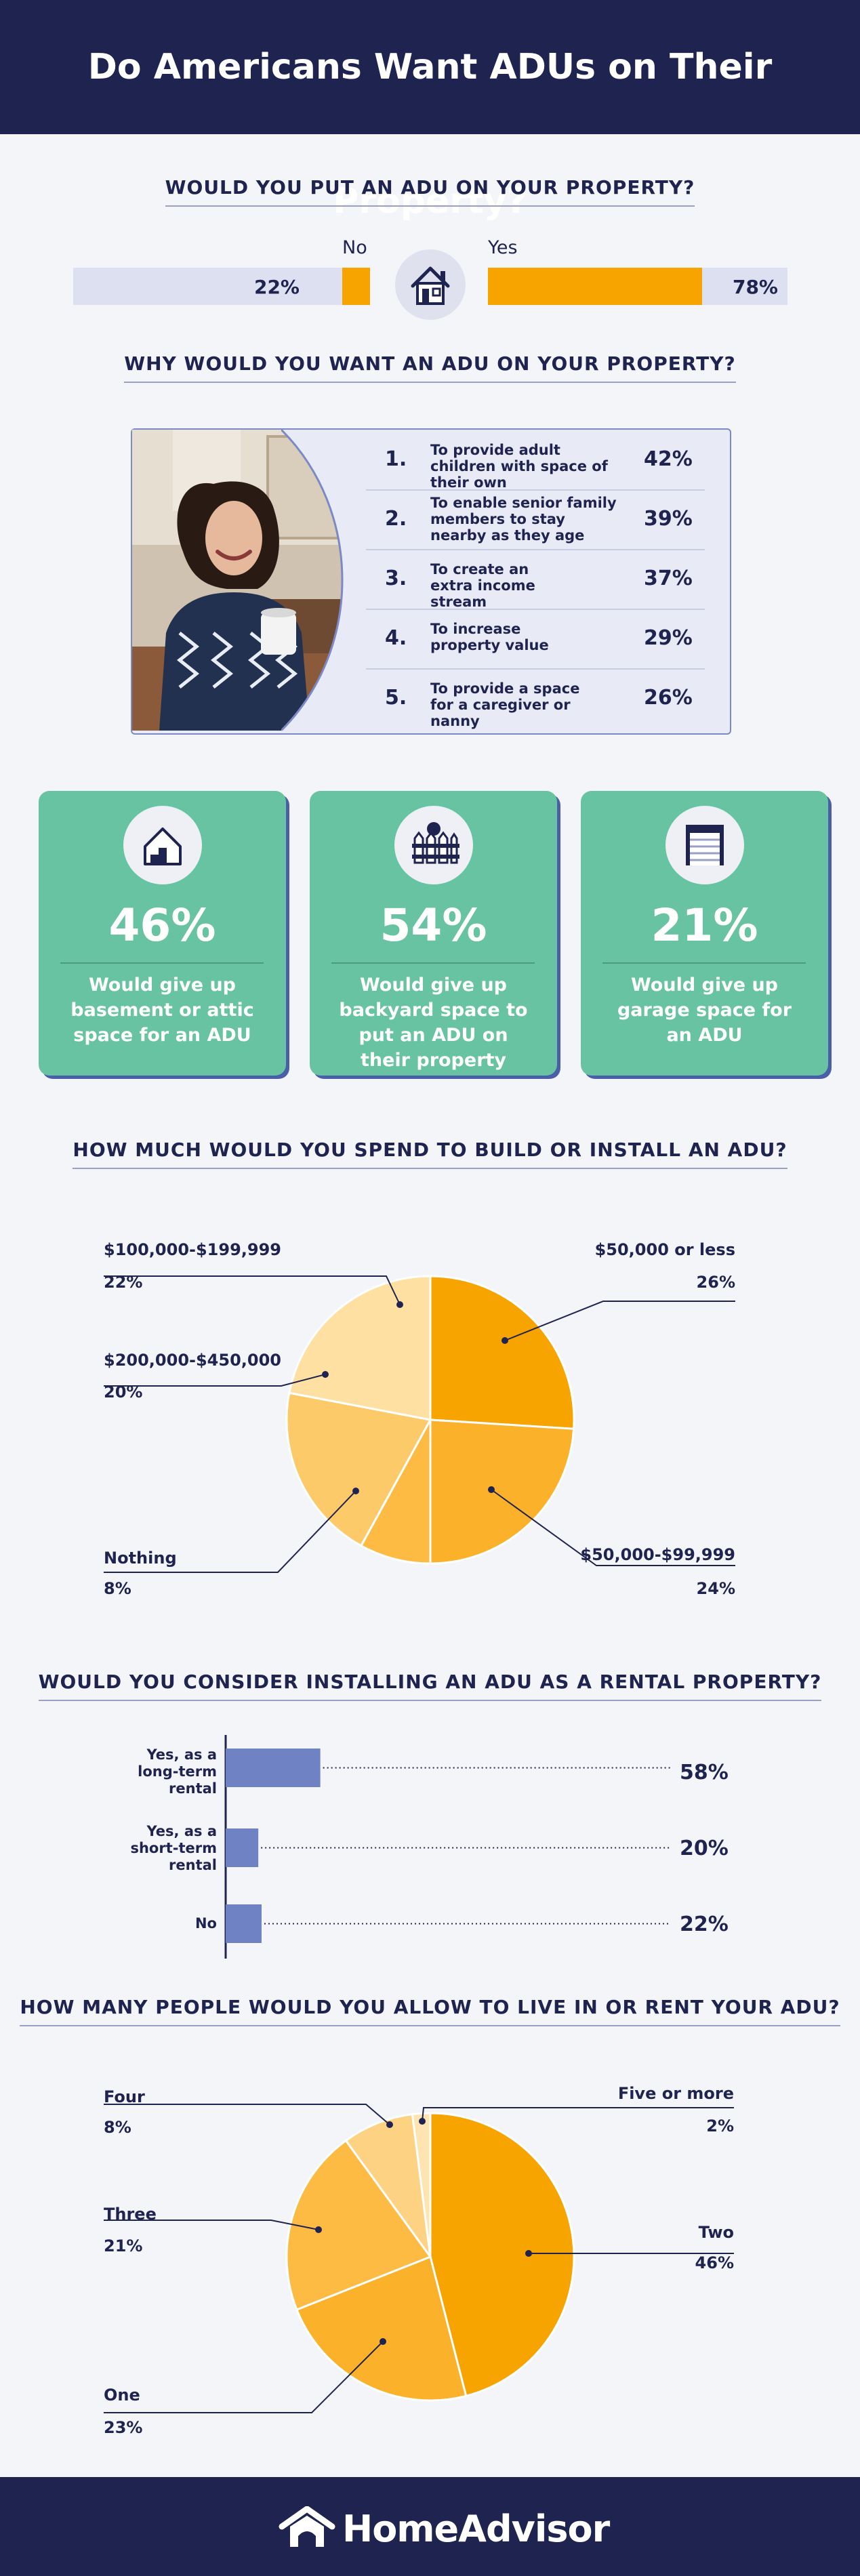 Image resolution: width=860 pixels, height=2576 pixels. I want to click on homeadvisor-logo: HomeAdvisor, so click(444, 2528).